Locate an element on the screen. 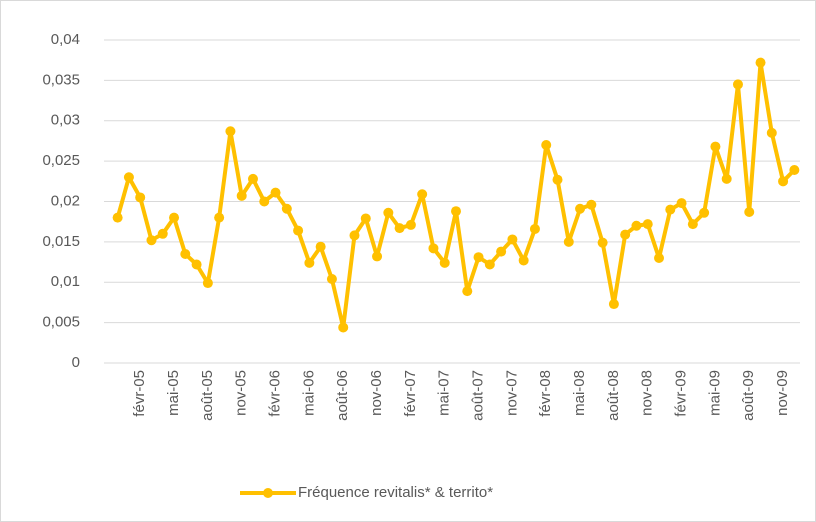 The width and height of the screenshot is (816, 522). x-tick-label: nov-08 is located at coordinates (647, 393).